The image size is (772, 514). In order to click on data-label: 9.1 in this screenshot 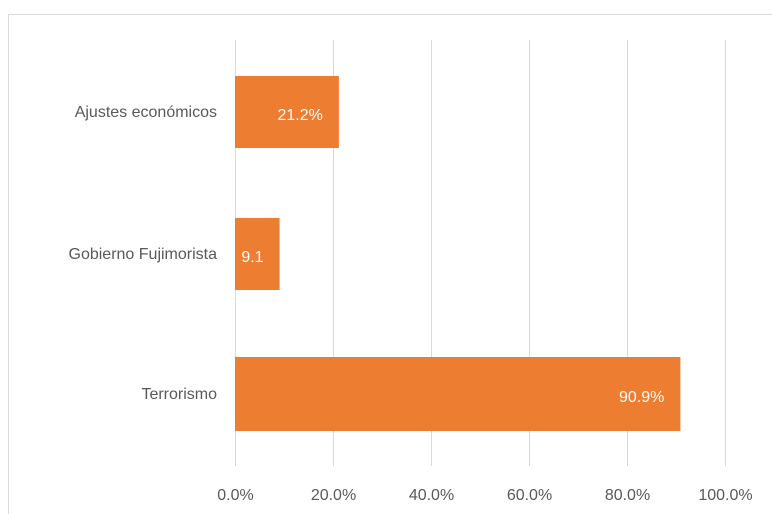, I will do `click(252, 257)`.